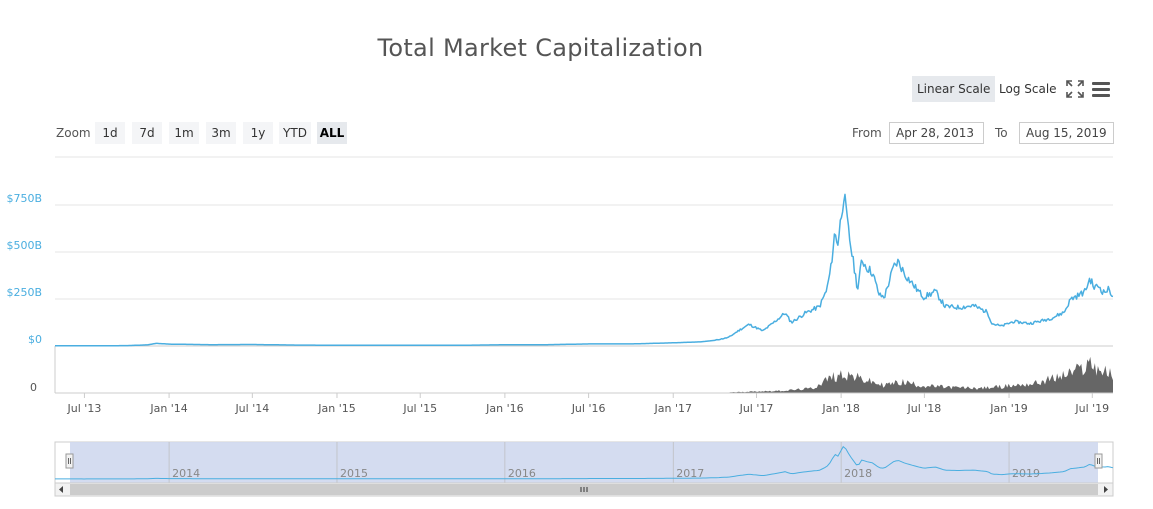 Image resolution: width=1153 pixels, height=509 pixels. I want to click on x-tick-label: Jul '18, so click(924, 408).